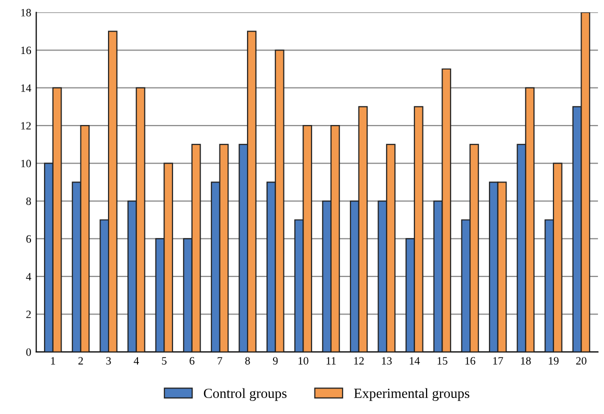  Describe the element at coordinates (164, 361) in the screenshot. I see `x-tick-label: 5` at that location.